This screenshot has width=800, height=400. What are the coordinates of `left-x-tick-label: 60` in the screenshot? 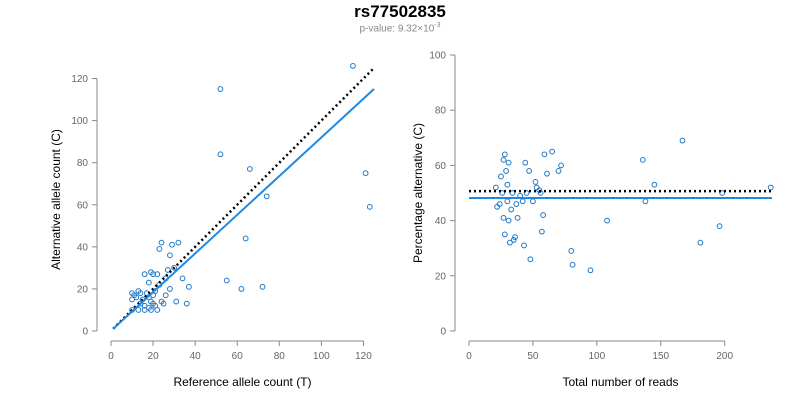 It's located at (238, 356).